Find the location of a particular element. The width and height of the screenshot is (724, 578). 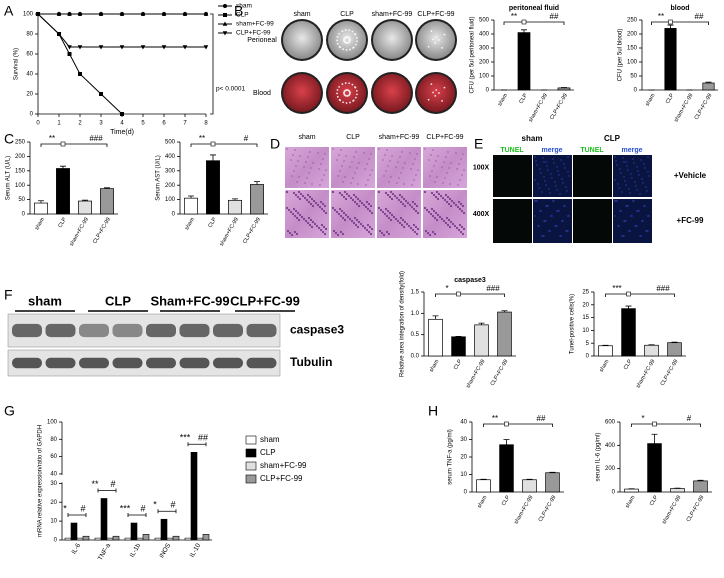

blot-band is located at coordinates (194, 330).